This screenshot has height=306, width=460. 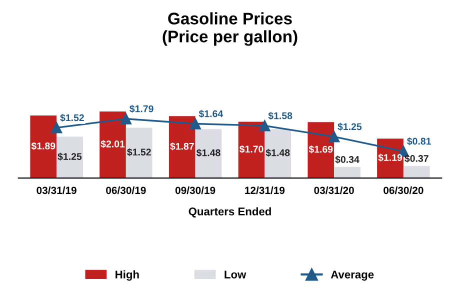 What do you see at coordinates (419, 141) in the screenshot?
I see `data-label: $0.81` at bounding box center [419, 141].